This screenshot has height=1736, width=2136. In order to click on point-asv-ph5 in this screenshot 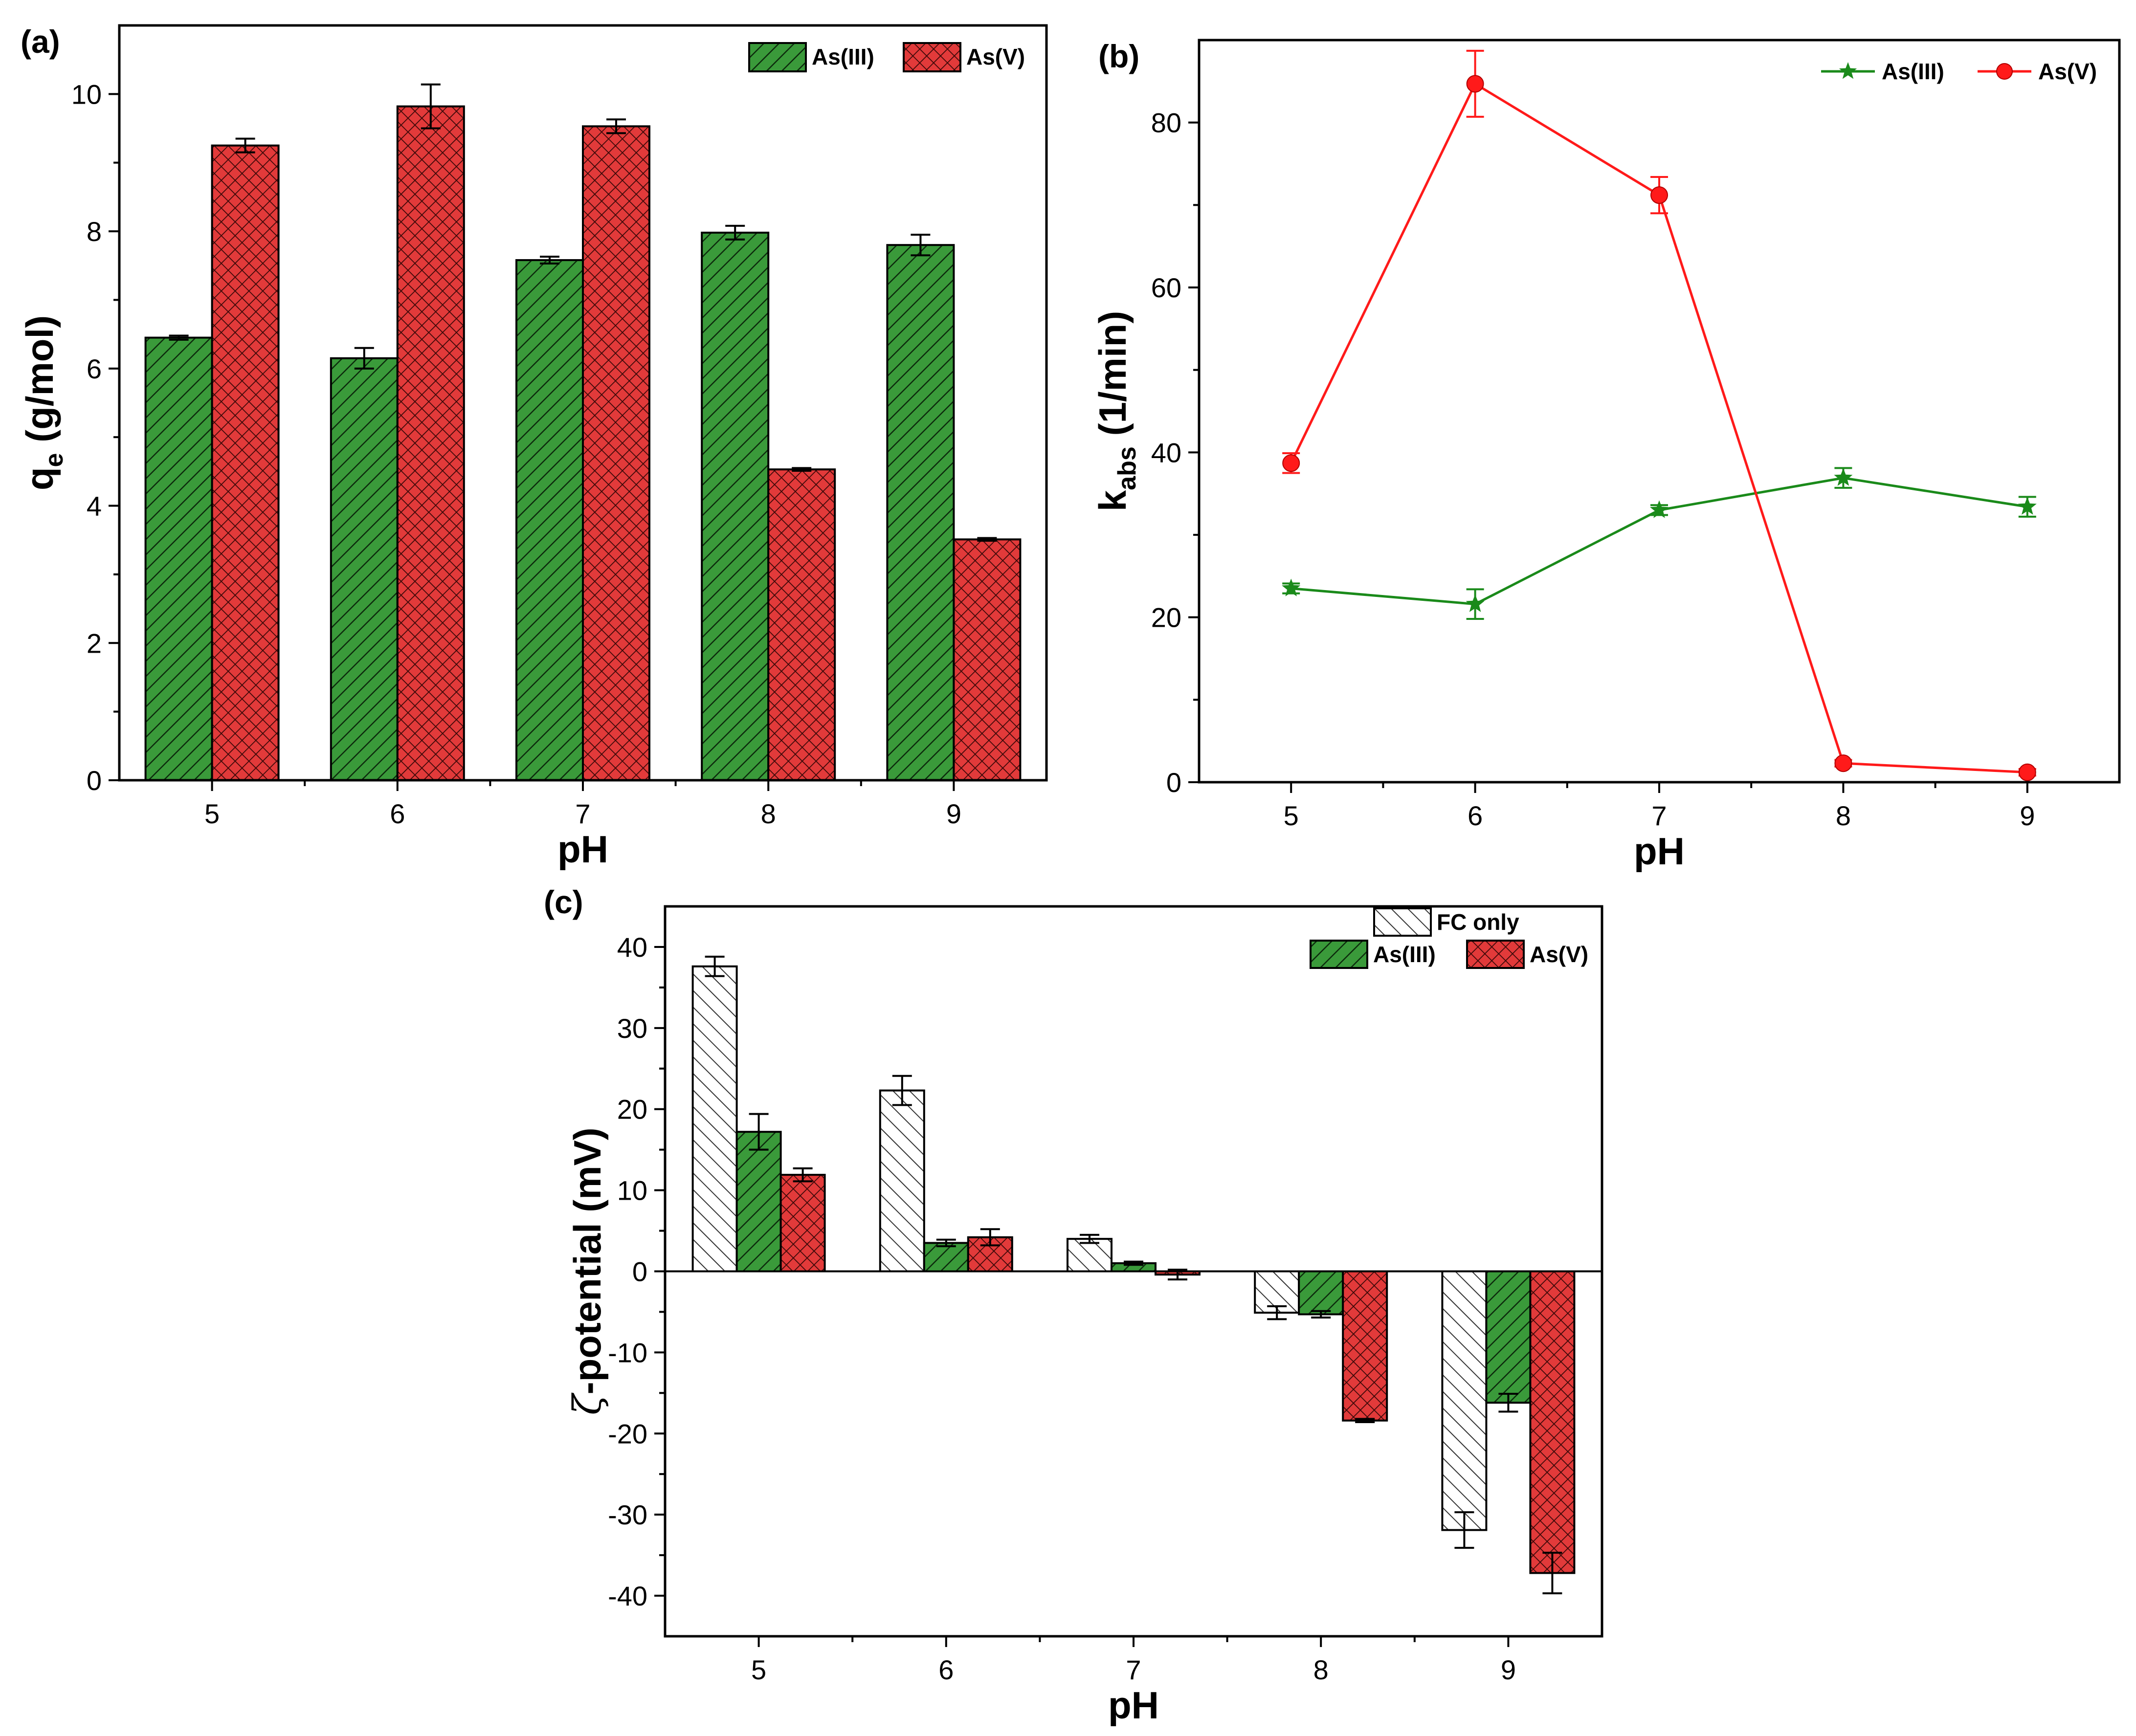, I will do `click(1291, 463)`.